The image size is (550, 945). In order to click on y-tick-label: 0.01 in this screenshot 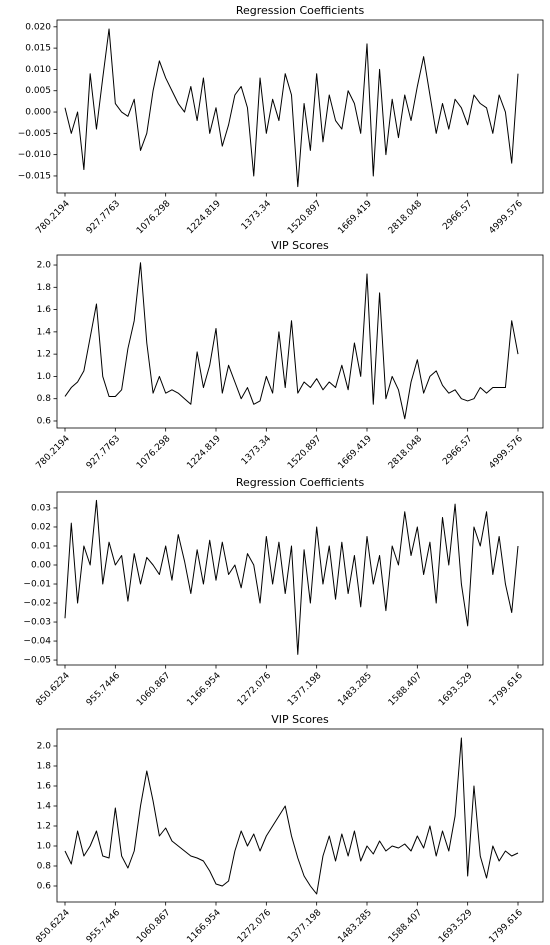, I will do `click(41, 546)`.